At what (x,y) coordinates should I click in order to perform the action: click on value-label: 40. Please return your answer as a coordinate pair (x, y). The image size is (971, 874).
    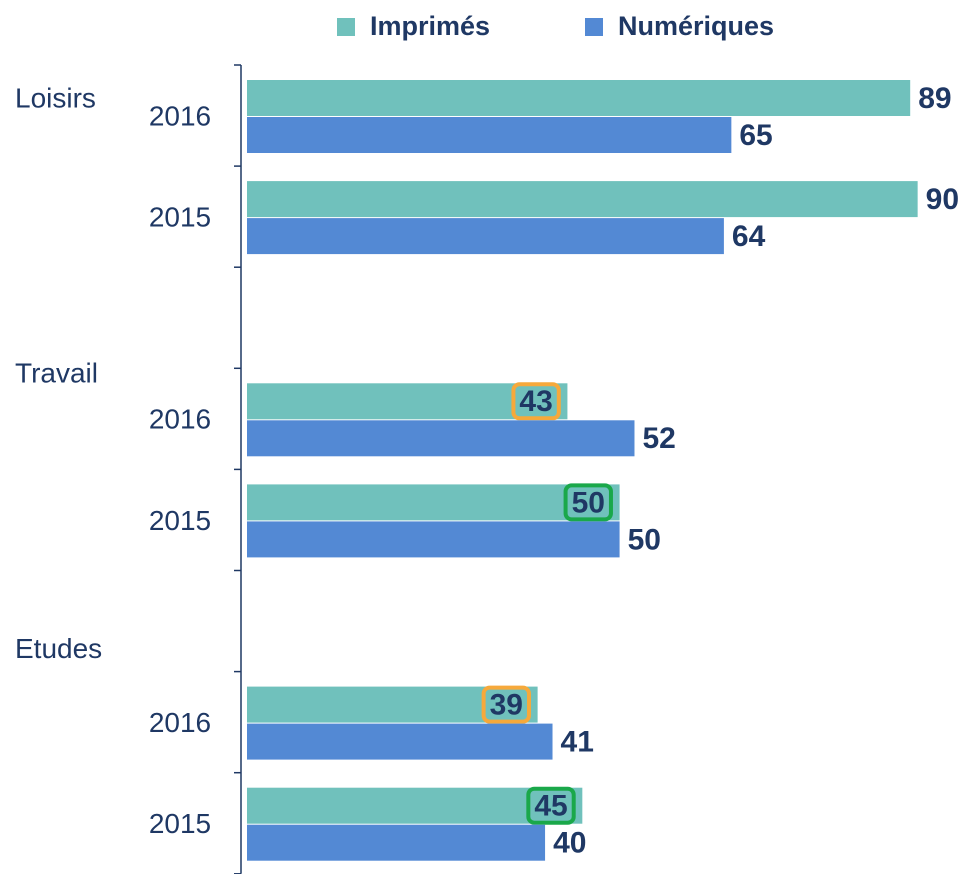
    Looking at the image, I should click on (569, 843).